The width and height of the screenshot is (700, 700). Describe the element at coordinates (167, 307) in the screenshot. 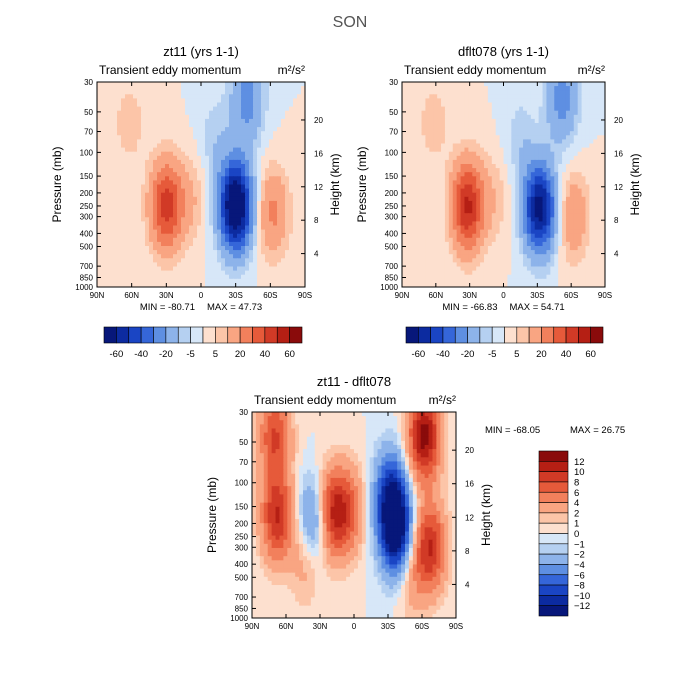

I see `min-label: MIN = -80.71` at that location.